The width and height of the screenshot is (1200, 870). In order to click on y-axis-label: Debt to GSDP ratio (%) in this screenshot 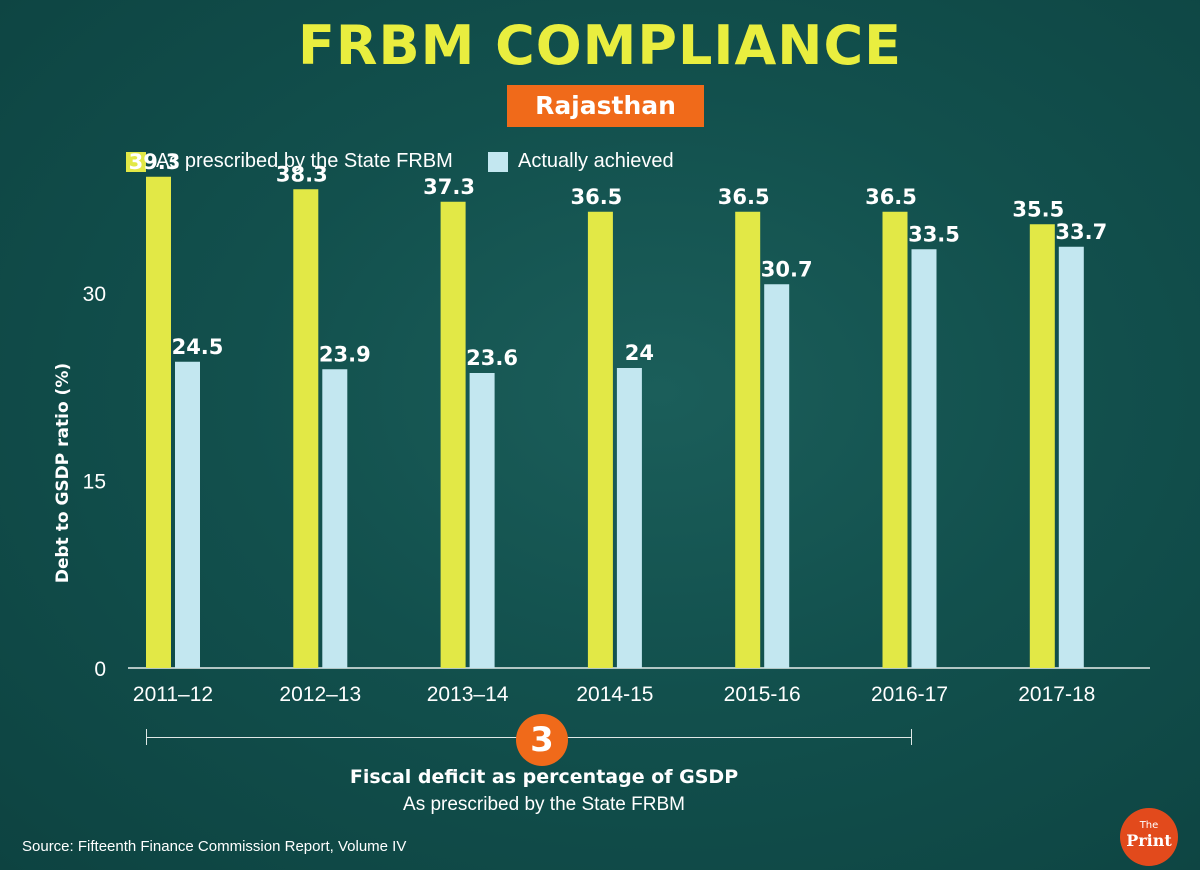, I will do `click(63, 473)`.